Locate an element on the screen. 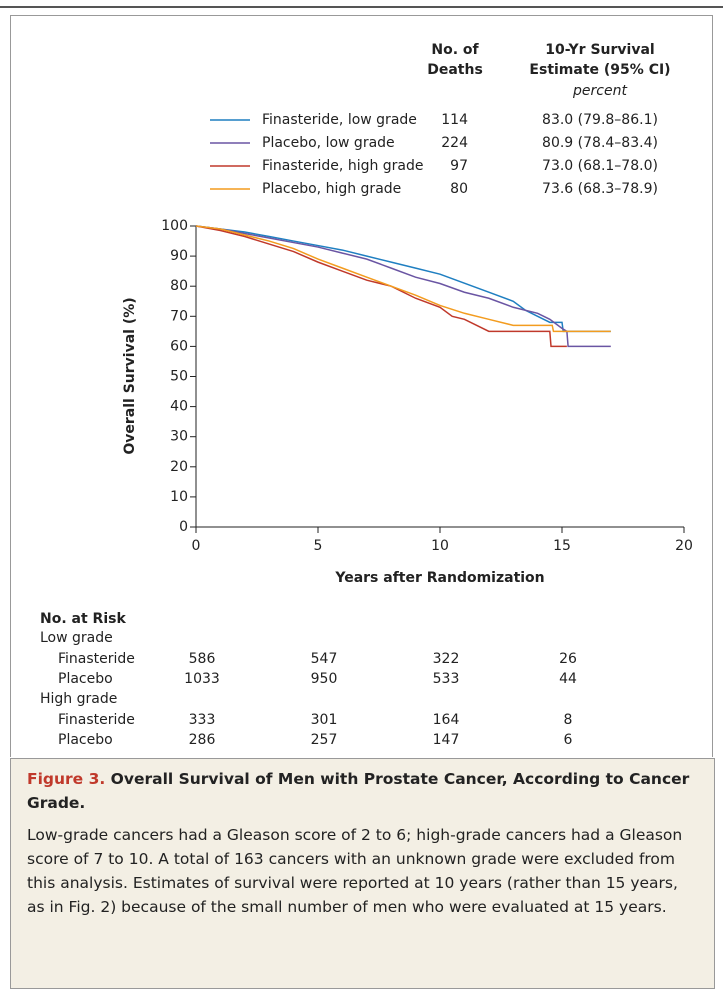 The image size is (723, 989). deaths-header: No. of is located at coordinates (455, 50).